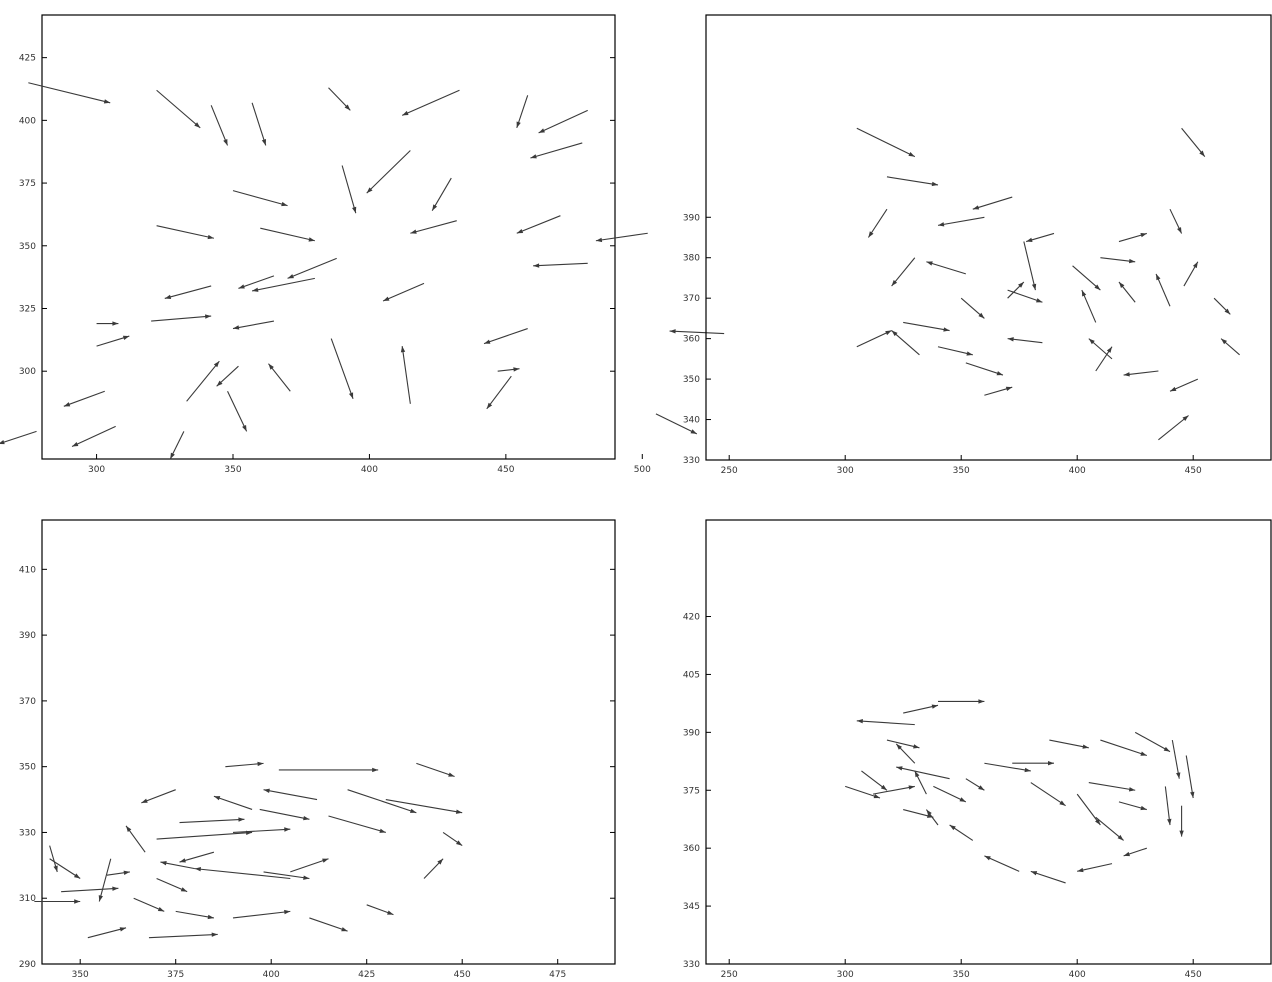 This screenshot has width=1272, height=982. I want to click on y-tick-label: 410, so click(27, 570).